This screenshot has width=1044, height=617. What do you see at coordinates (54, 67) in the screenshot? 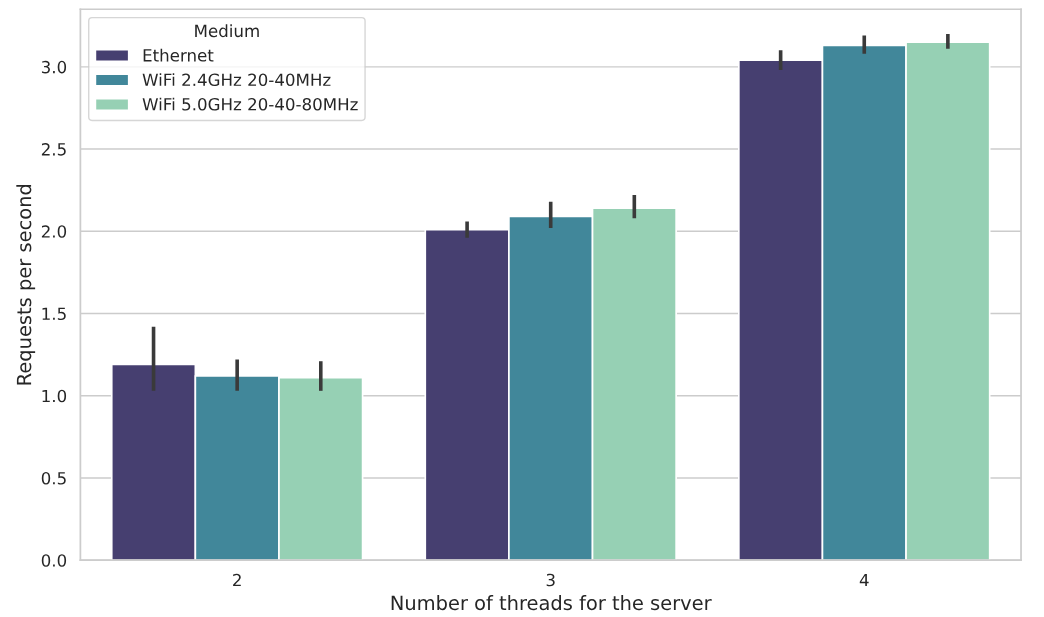
I see `y-tick-label: 3.0` at bounding box center [54, 67].